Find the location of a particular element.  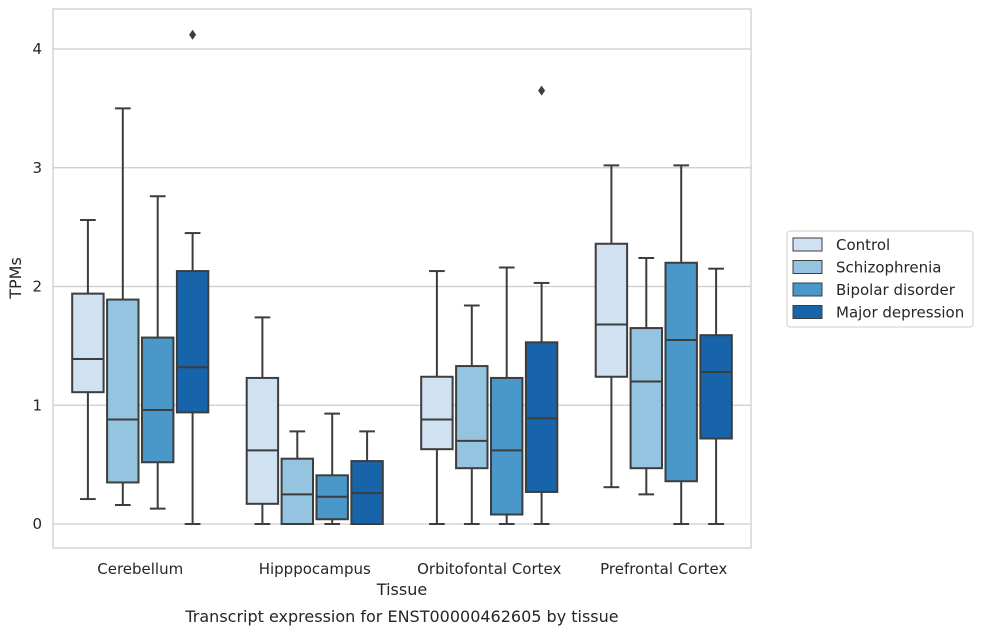

x-tick-label: Cerebellum is located at coordinates (140, 569).